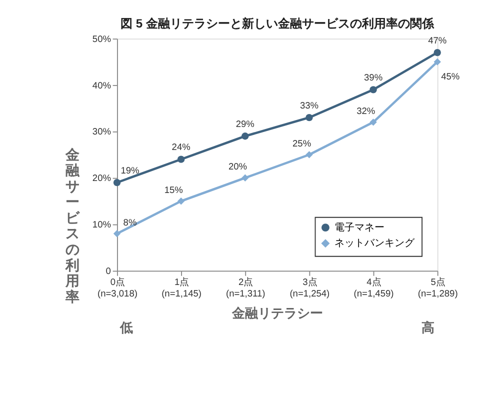 This screenshot has height=417, width=494. What do you see at coordinates (181, 147) in the screenshot?
I see `data-label: 24%` at bounding box center [181, 147].